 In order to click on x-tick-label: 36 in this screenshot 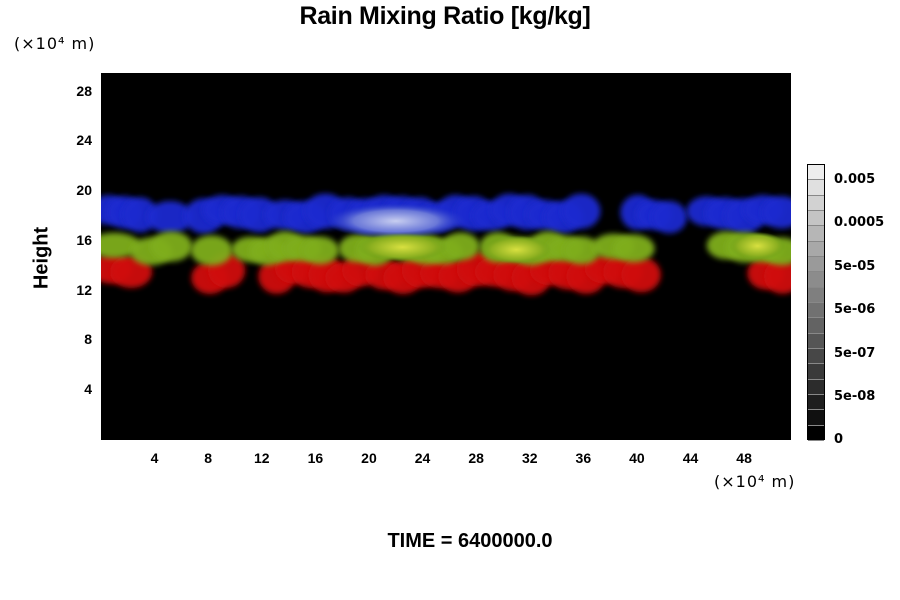, I will do `click(583, 458)`.